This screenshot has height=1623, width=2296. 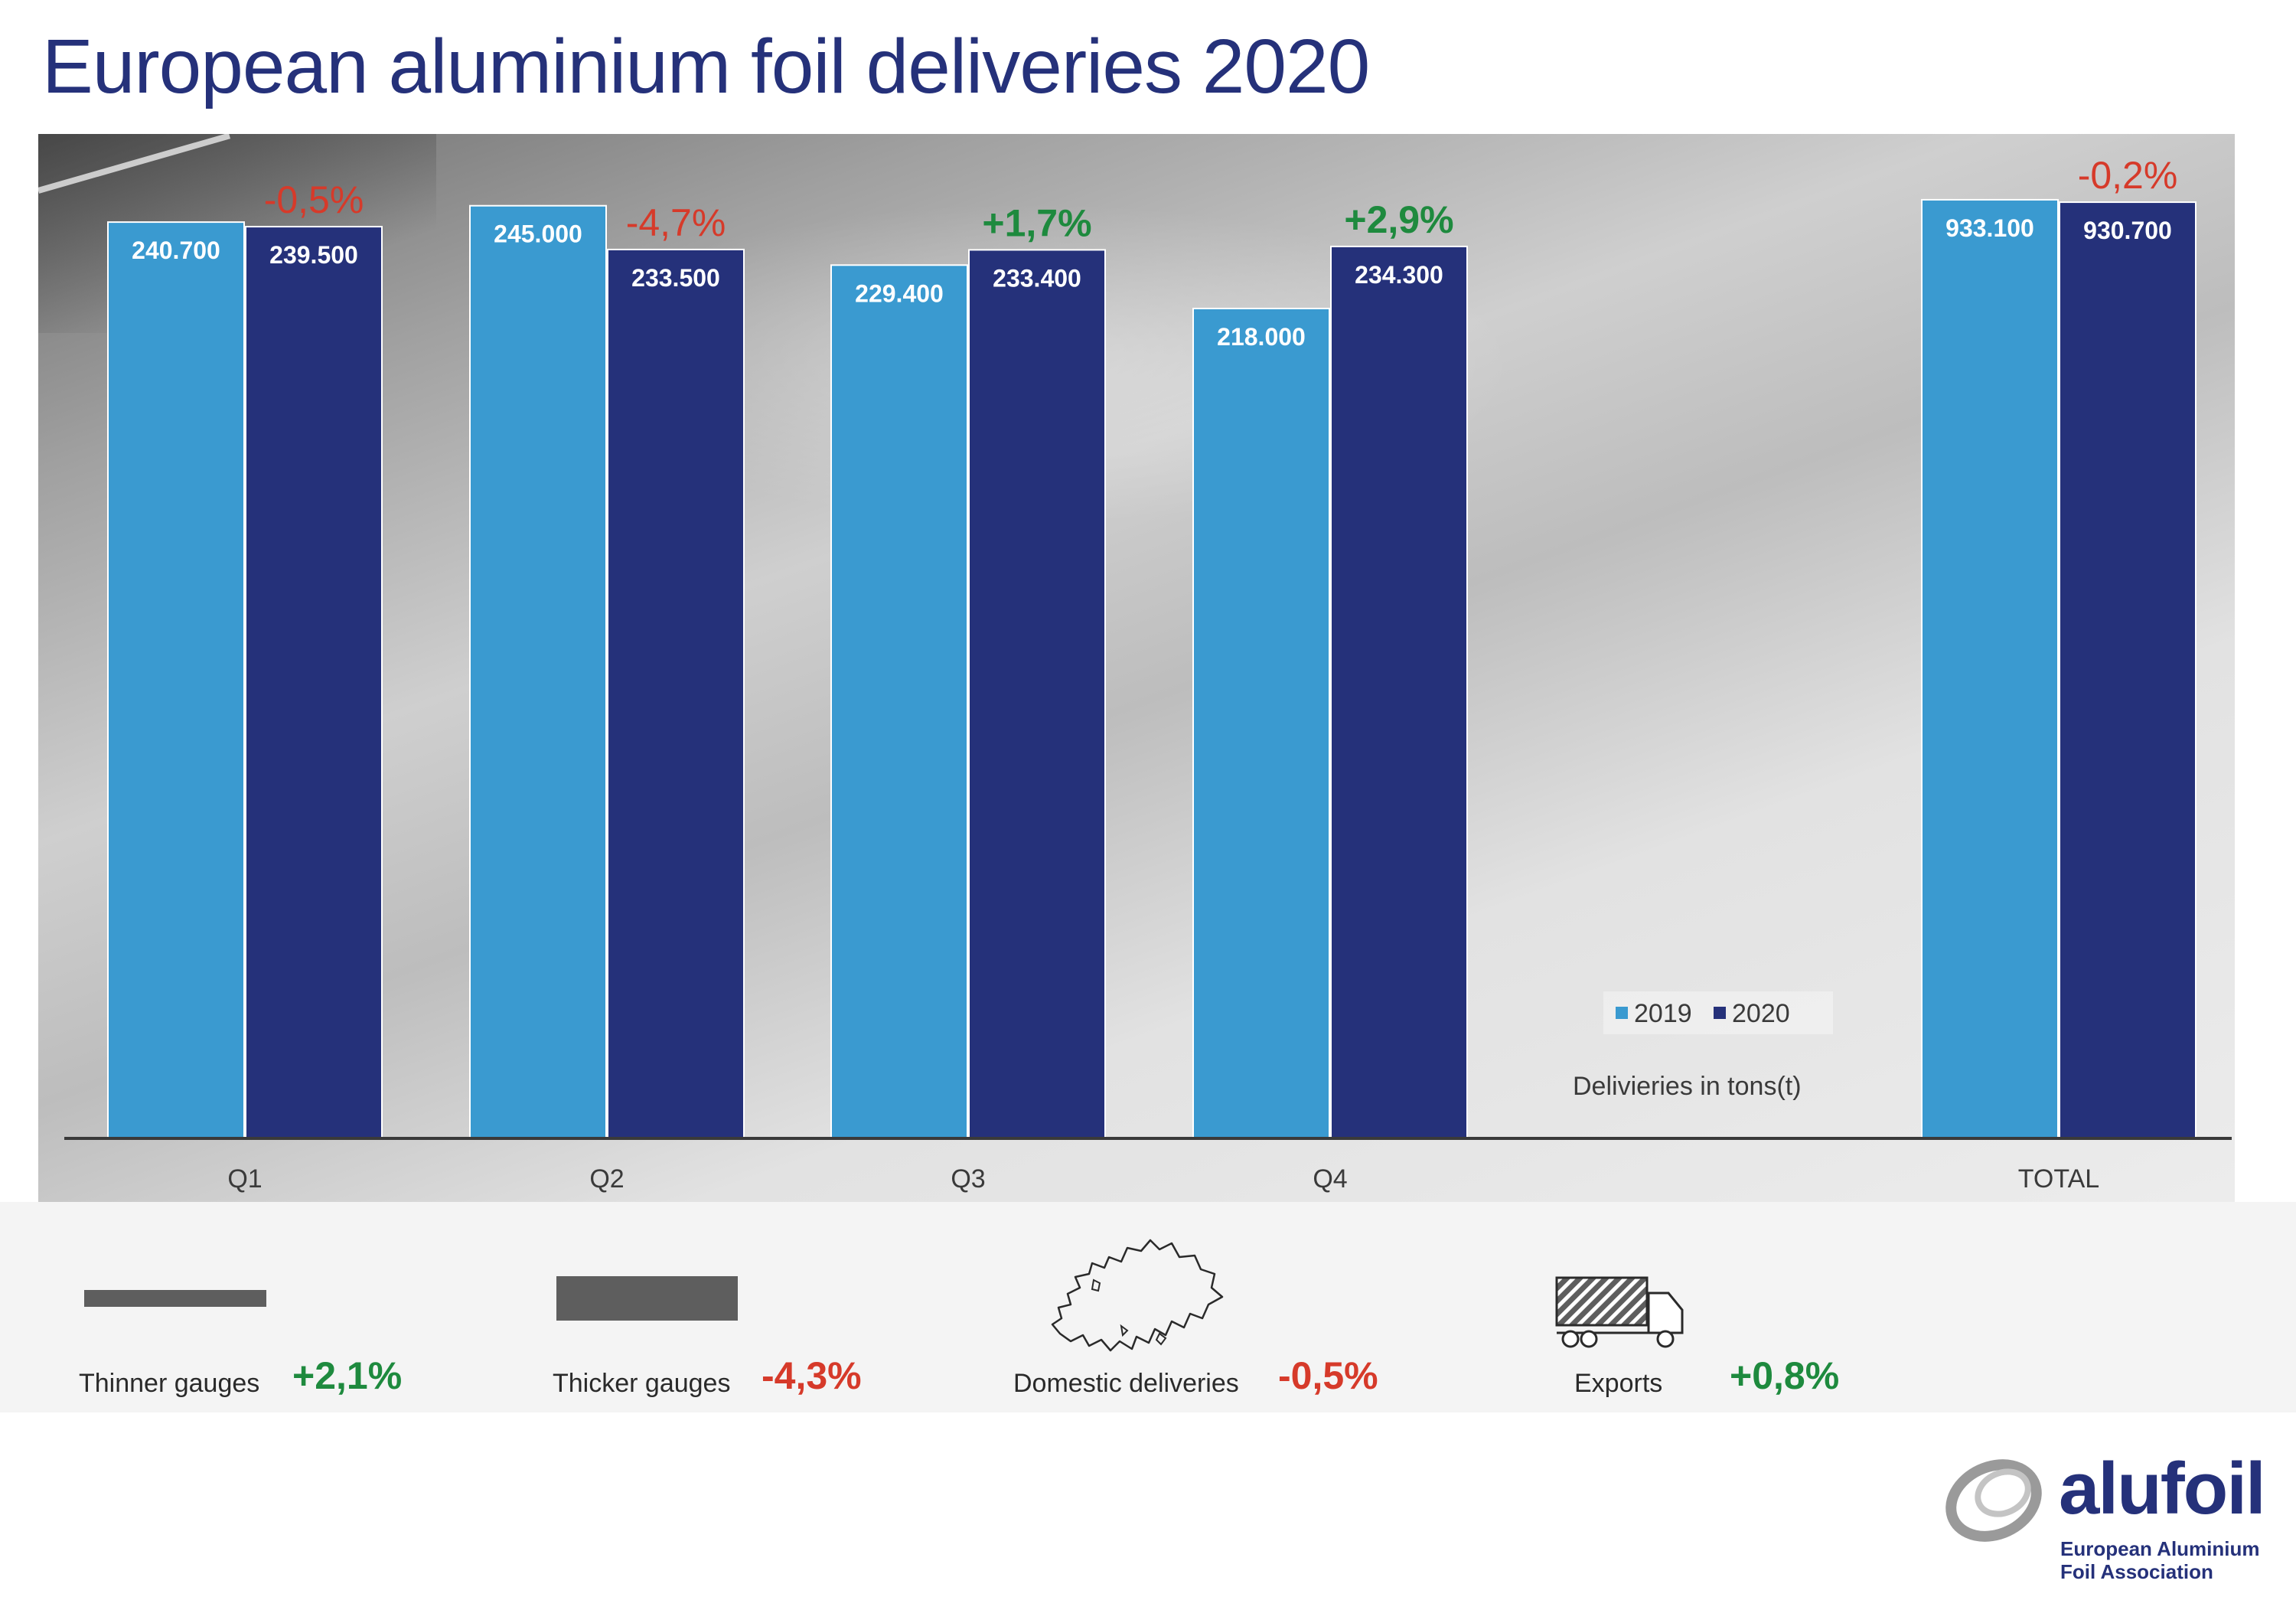 I want to click on logo-wordmark: alufoil, so click(x=2162, y=1489).